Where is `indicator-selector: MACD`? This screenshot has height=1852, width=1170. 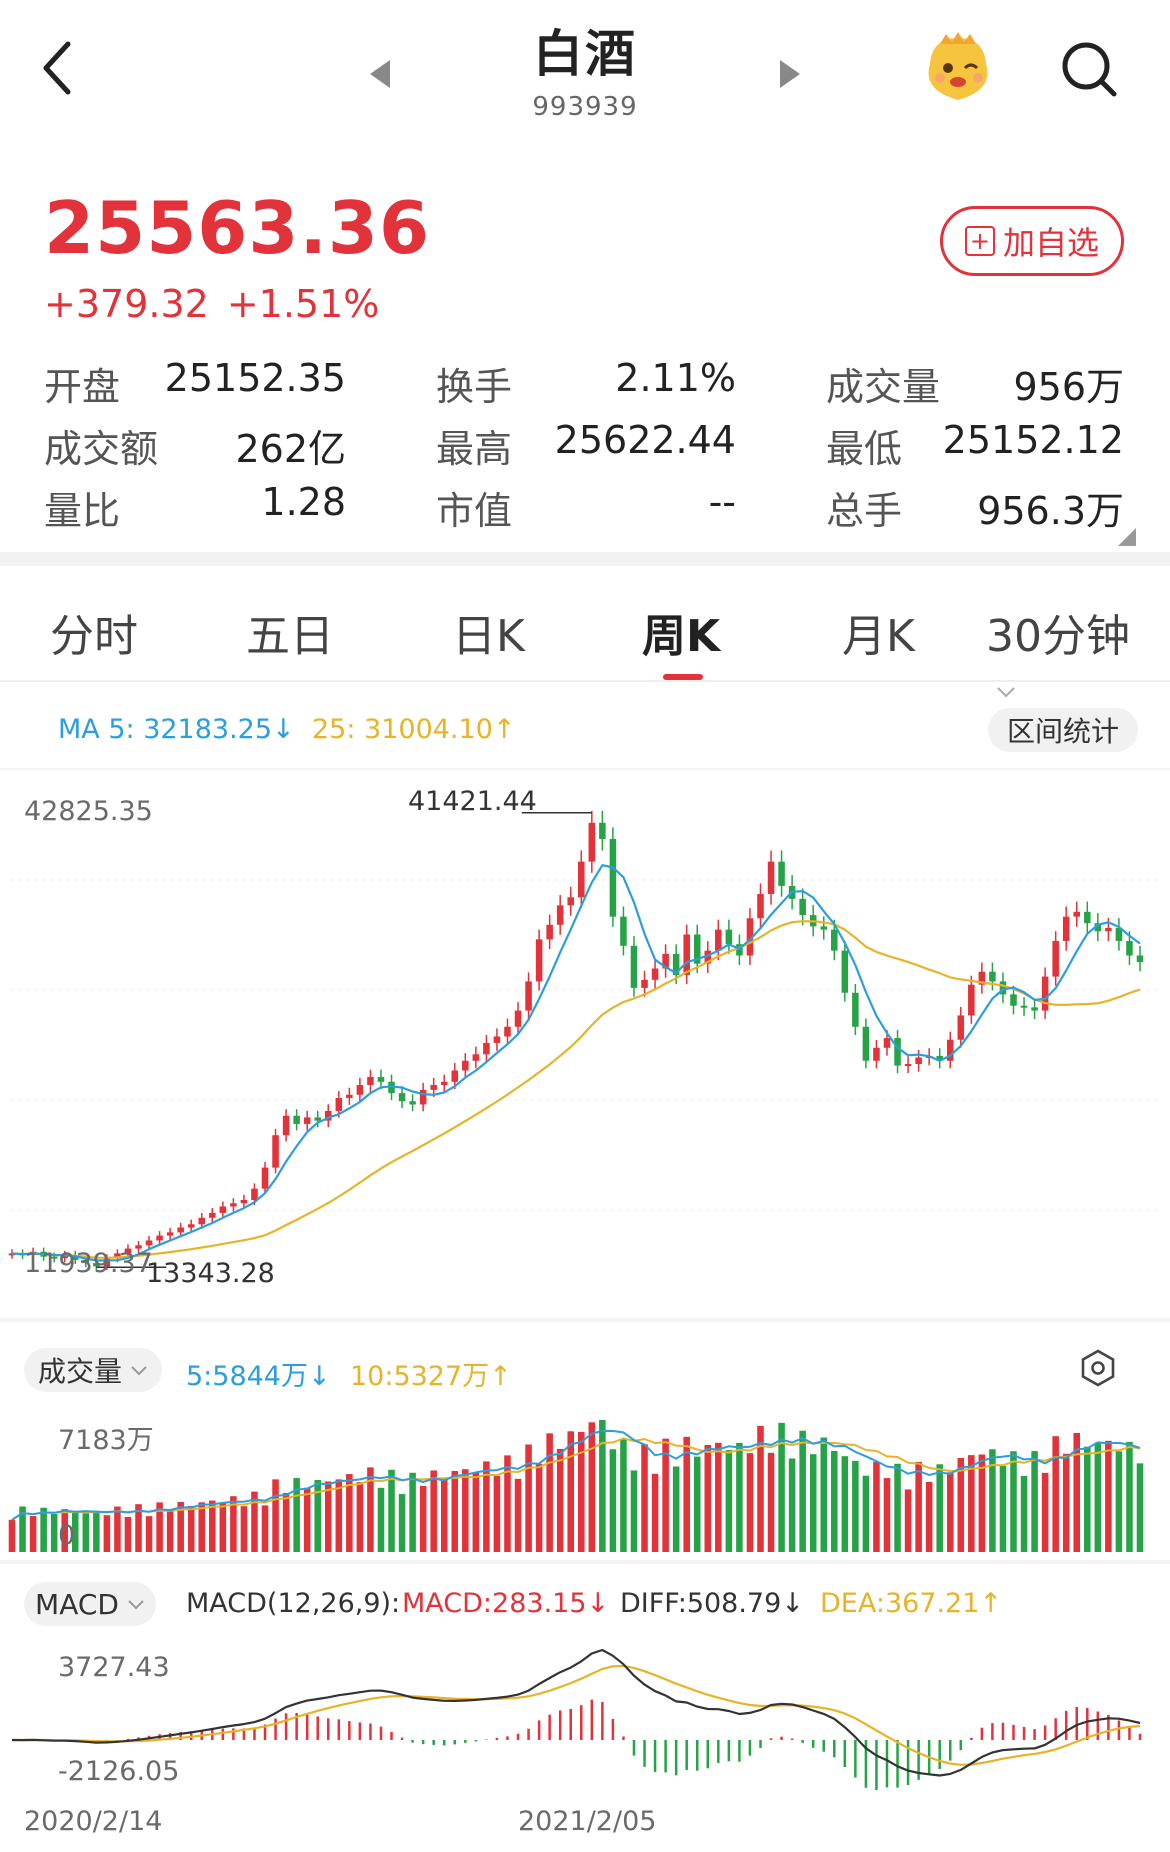 indicator-selector: MACD is located at coordinates (90, 1604).